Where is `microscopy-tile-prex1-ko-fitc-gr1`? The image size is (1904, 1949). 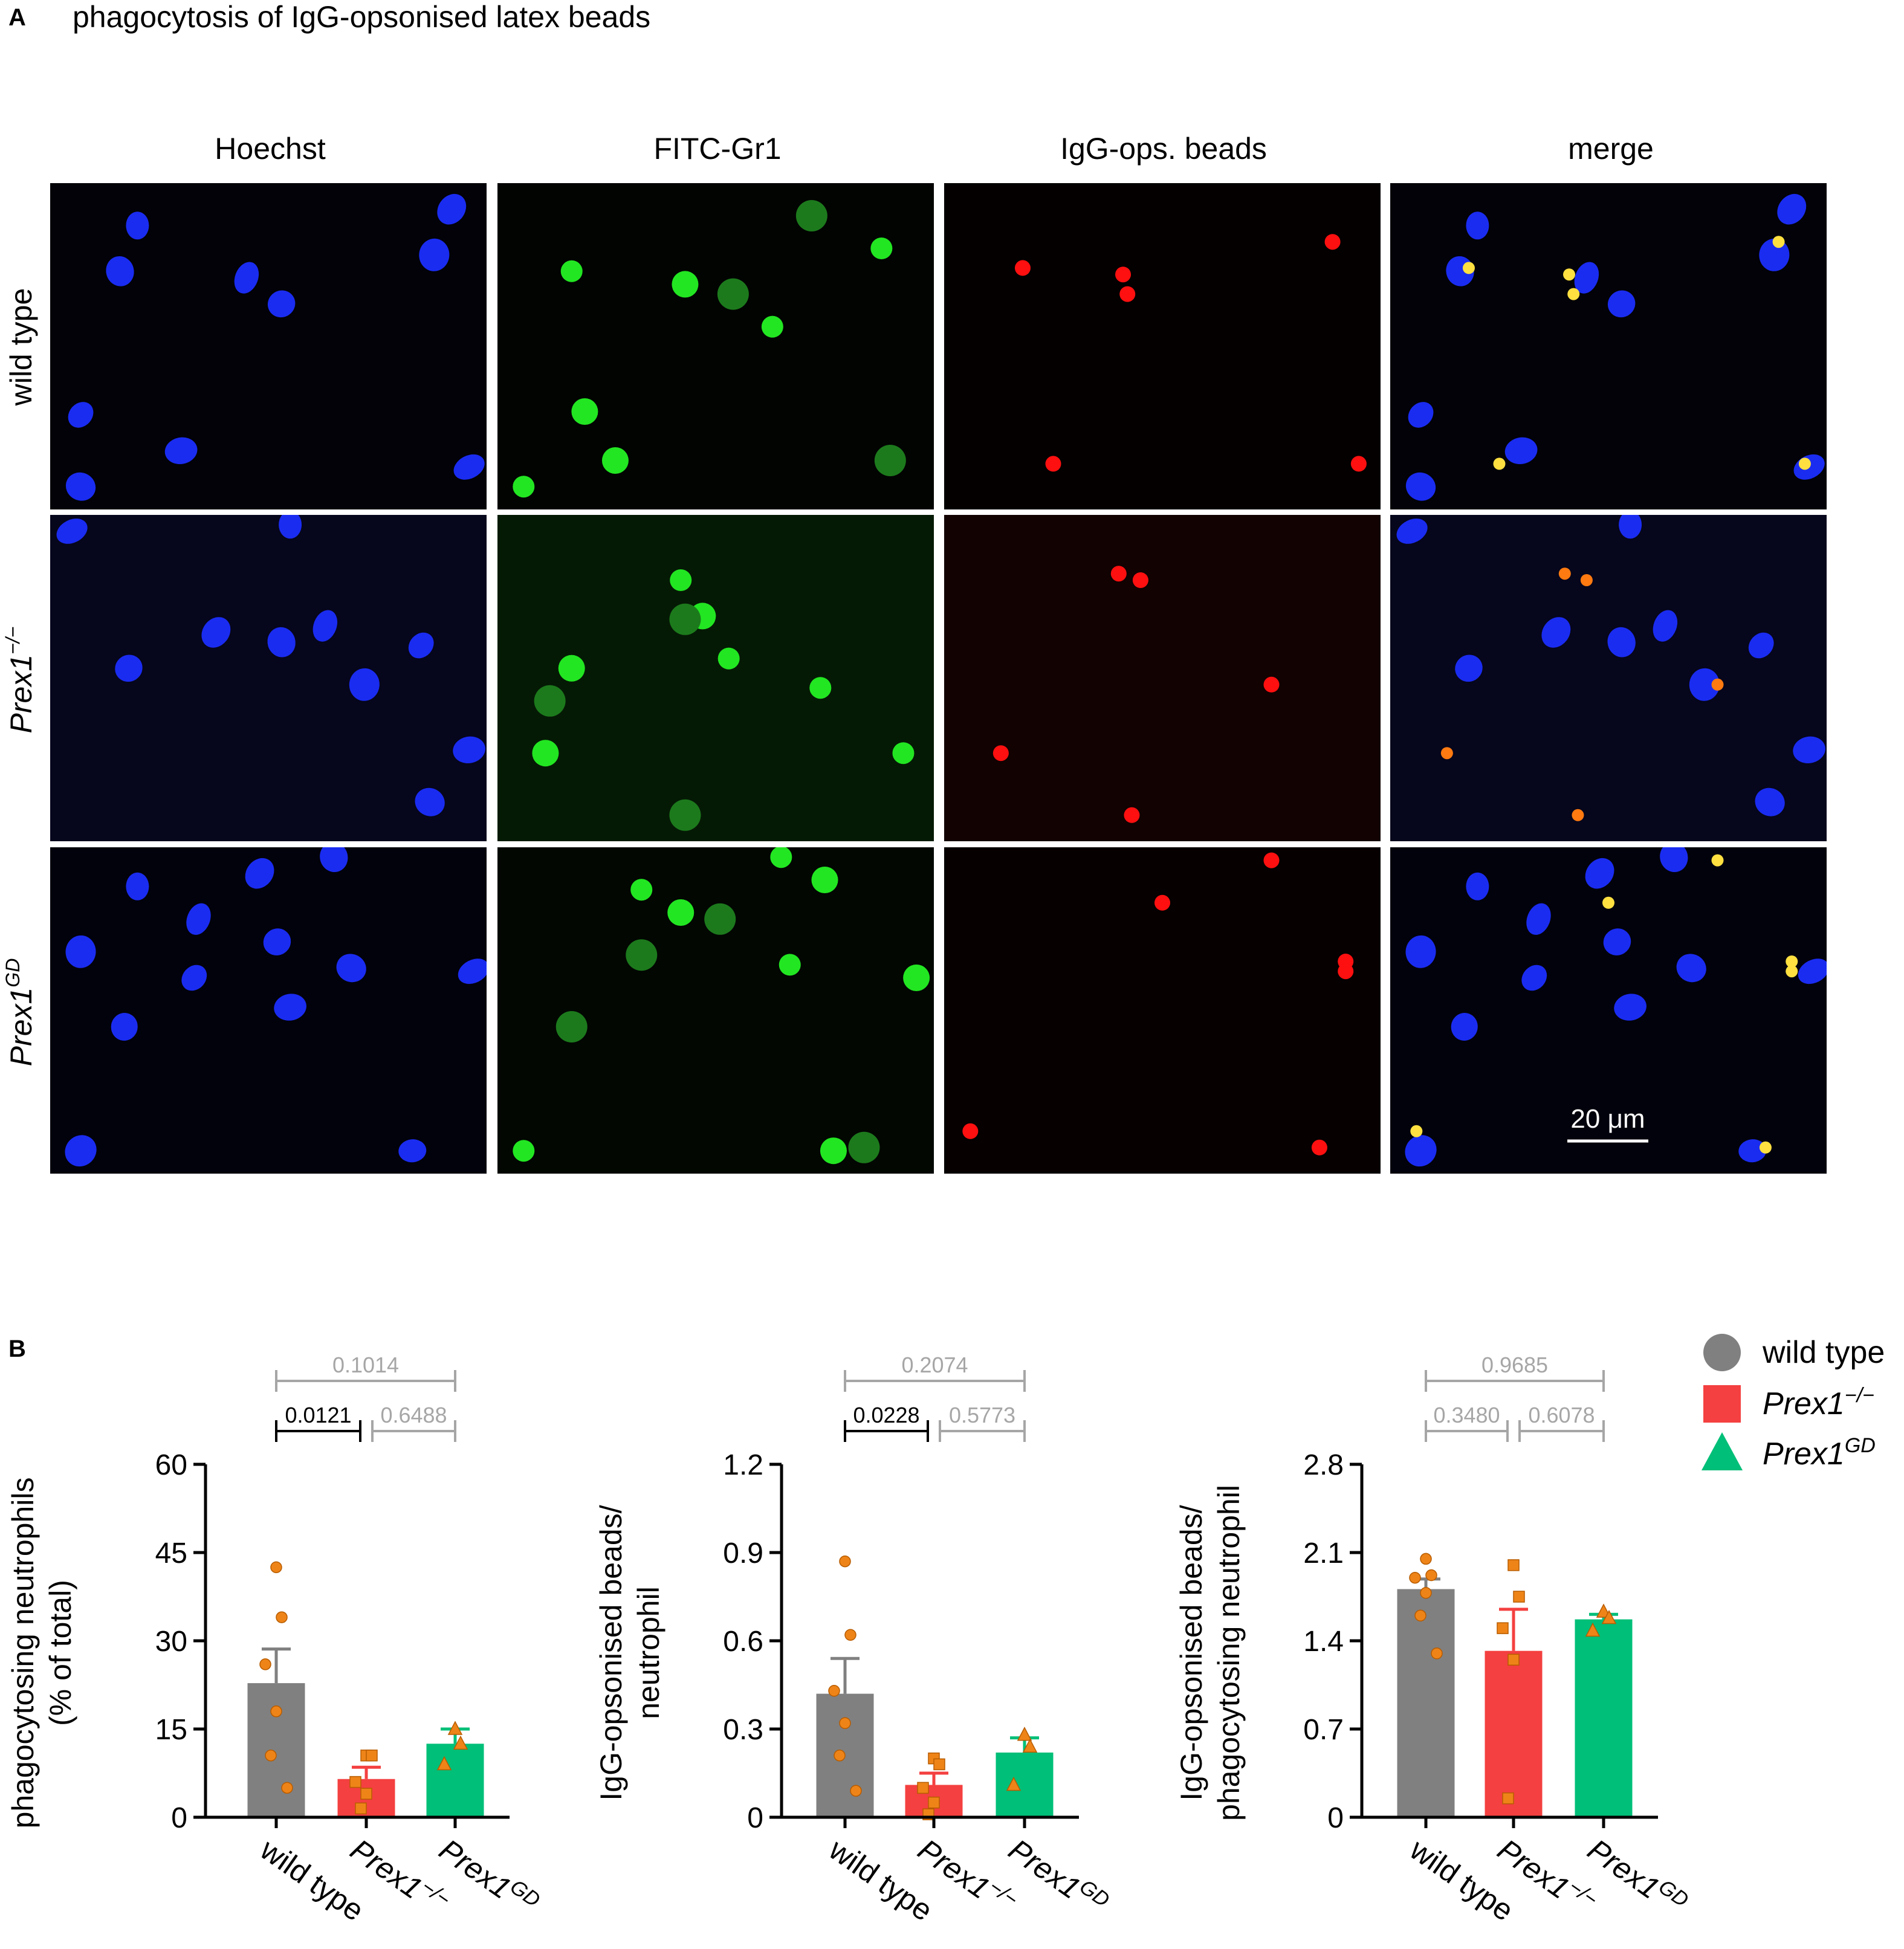
microscopy-tile-prex1-ko-fitc-gr1 is located at coordinates (715, 678).